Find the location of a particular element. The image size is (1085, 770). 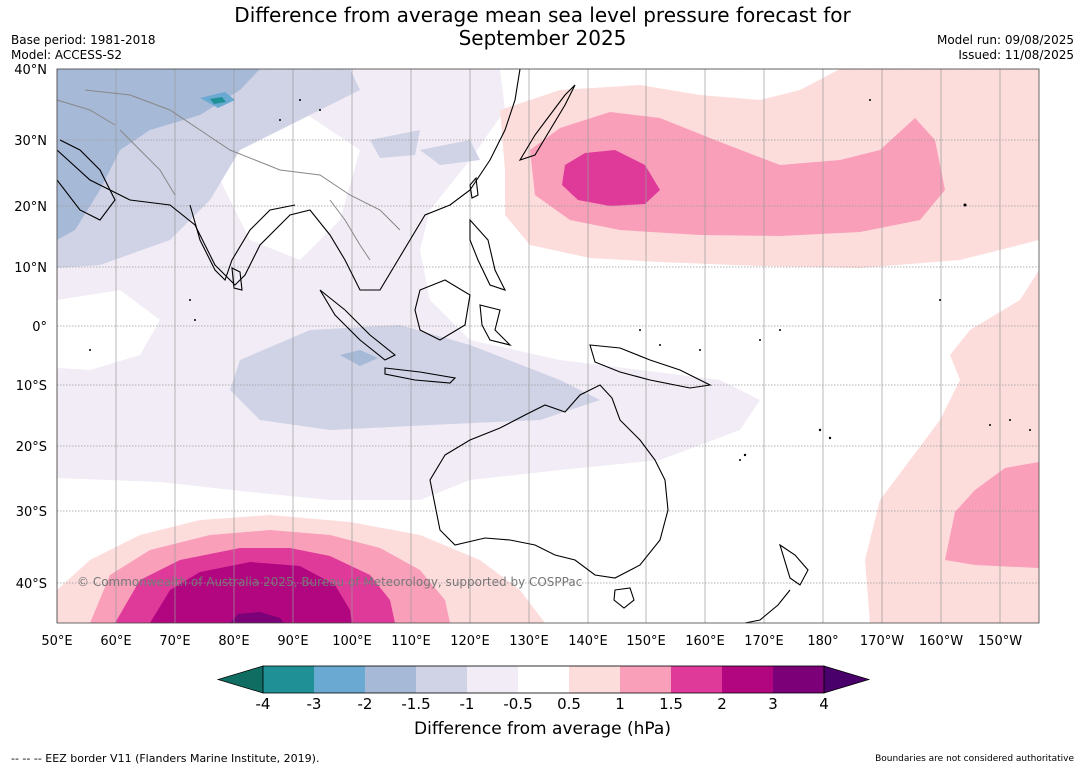

taiwan-coastline is located at coordinates (474, 187).